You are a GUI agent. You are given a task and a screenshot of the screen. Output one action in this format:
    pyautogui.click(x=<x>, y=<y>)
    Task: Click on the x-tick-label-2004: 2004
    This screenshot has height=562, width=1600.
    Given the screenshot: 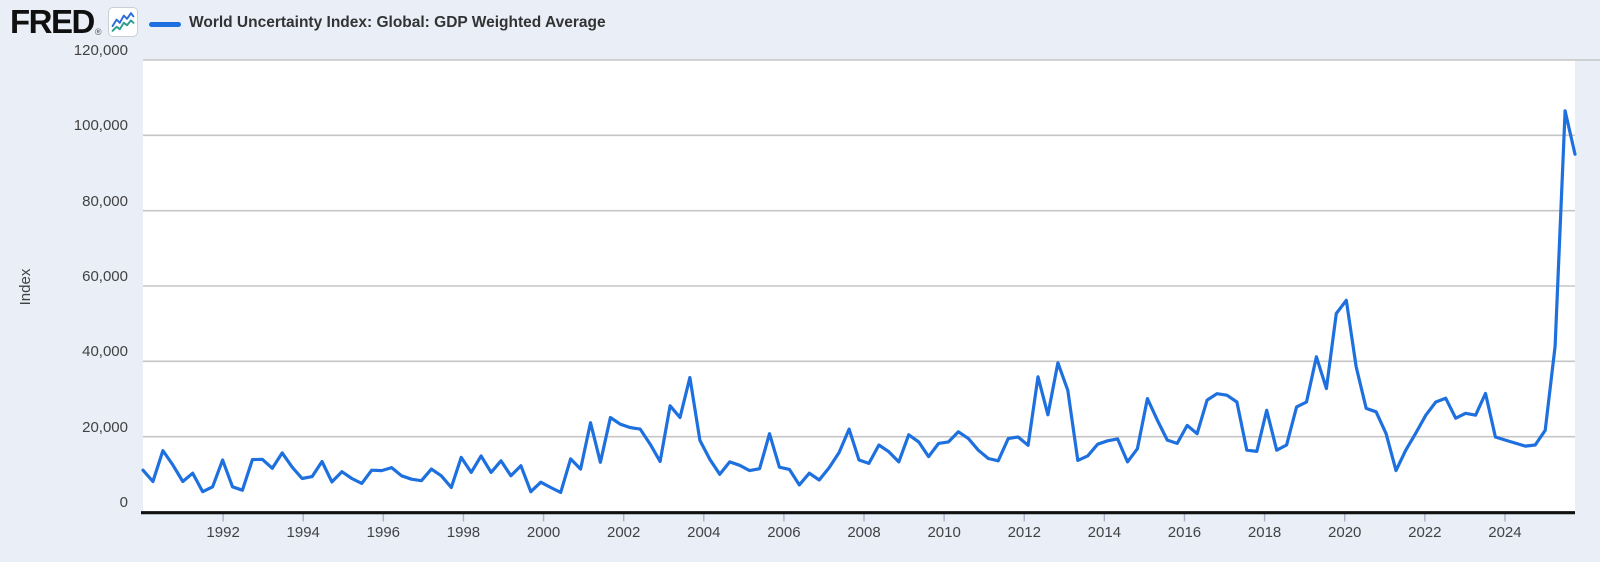 What is the action you would take?
    pyautogui.click(x=704, y=532)
    